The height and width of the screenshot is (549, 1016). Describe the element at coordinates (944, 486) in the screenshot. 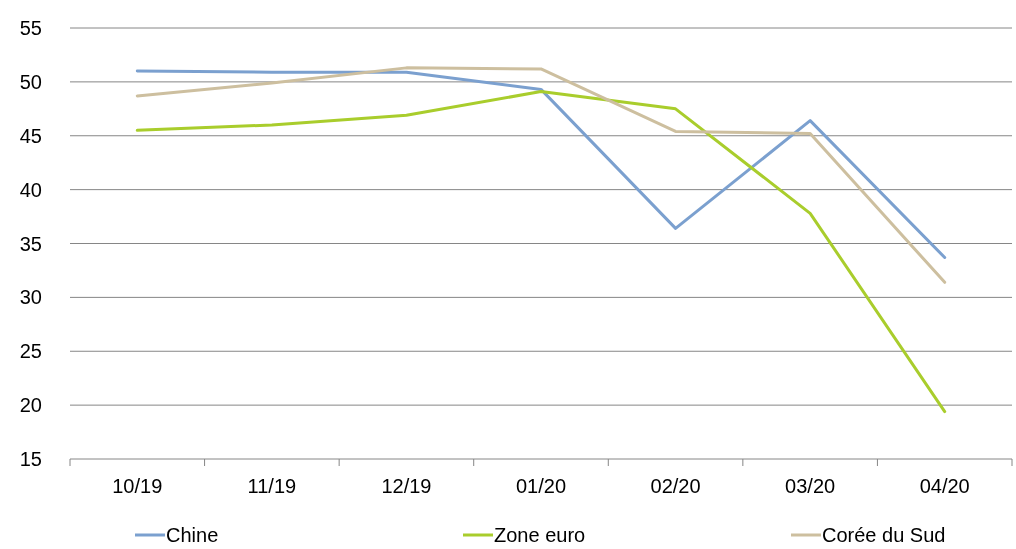

I see `x-tick-label: 04/20` at that location.